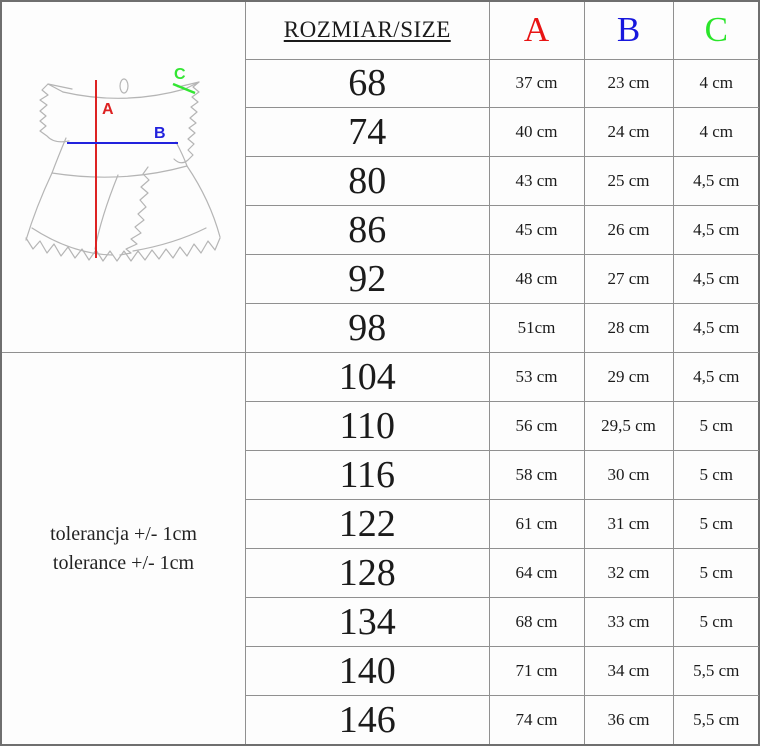 The image size is (760, 746). I want to click on measurement-b-cell: 25 cm, so click(628, 181).